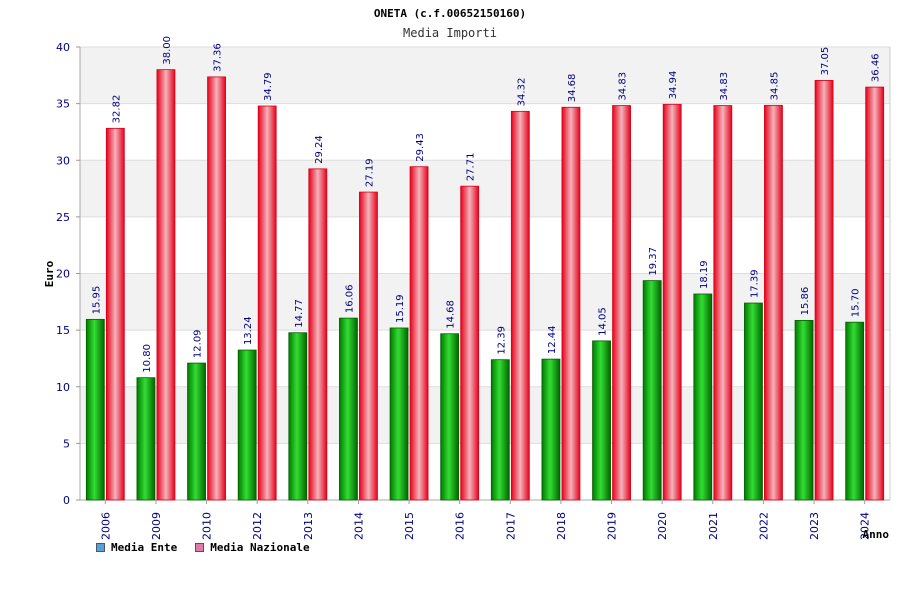  What do you see at coordinates (561, 526) in the screenshot?
I see `x-tick-label: 2018` at bounding box center [561, 526].